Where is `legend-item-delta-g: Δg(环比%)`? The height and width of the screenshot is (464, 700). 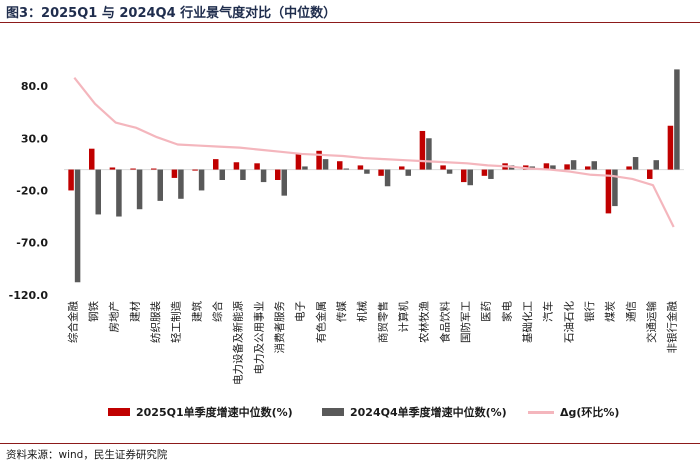
legend-item-delta-g: Δg(环比%) is located at coordinates (573, 412).